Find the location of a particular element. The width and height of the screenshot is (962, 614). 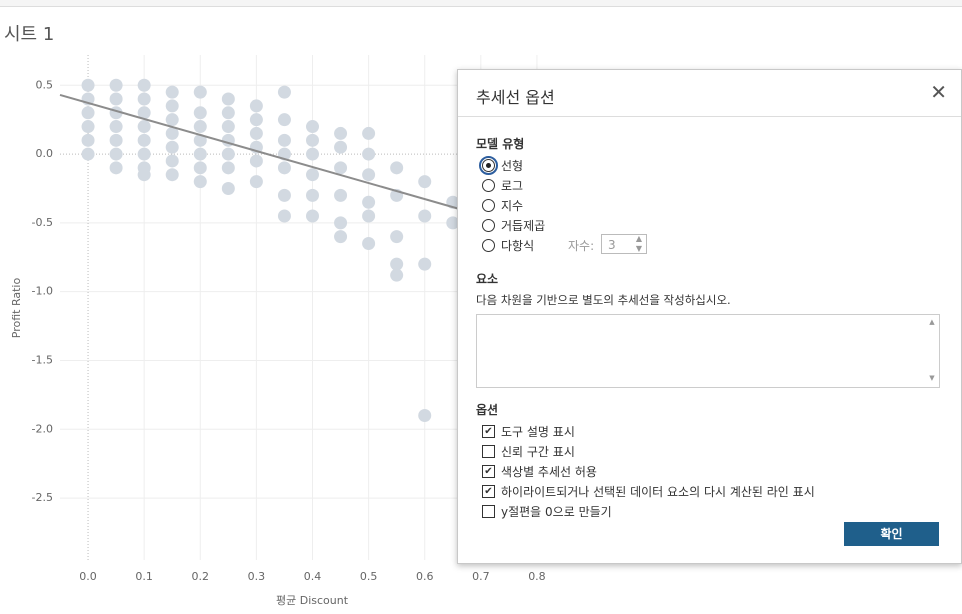

y-axis-label: Profit Ratio is located at coordinates (16, 308).